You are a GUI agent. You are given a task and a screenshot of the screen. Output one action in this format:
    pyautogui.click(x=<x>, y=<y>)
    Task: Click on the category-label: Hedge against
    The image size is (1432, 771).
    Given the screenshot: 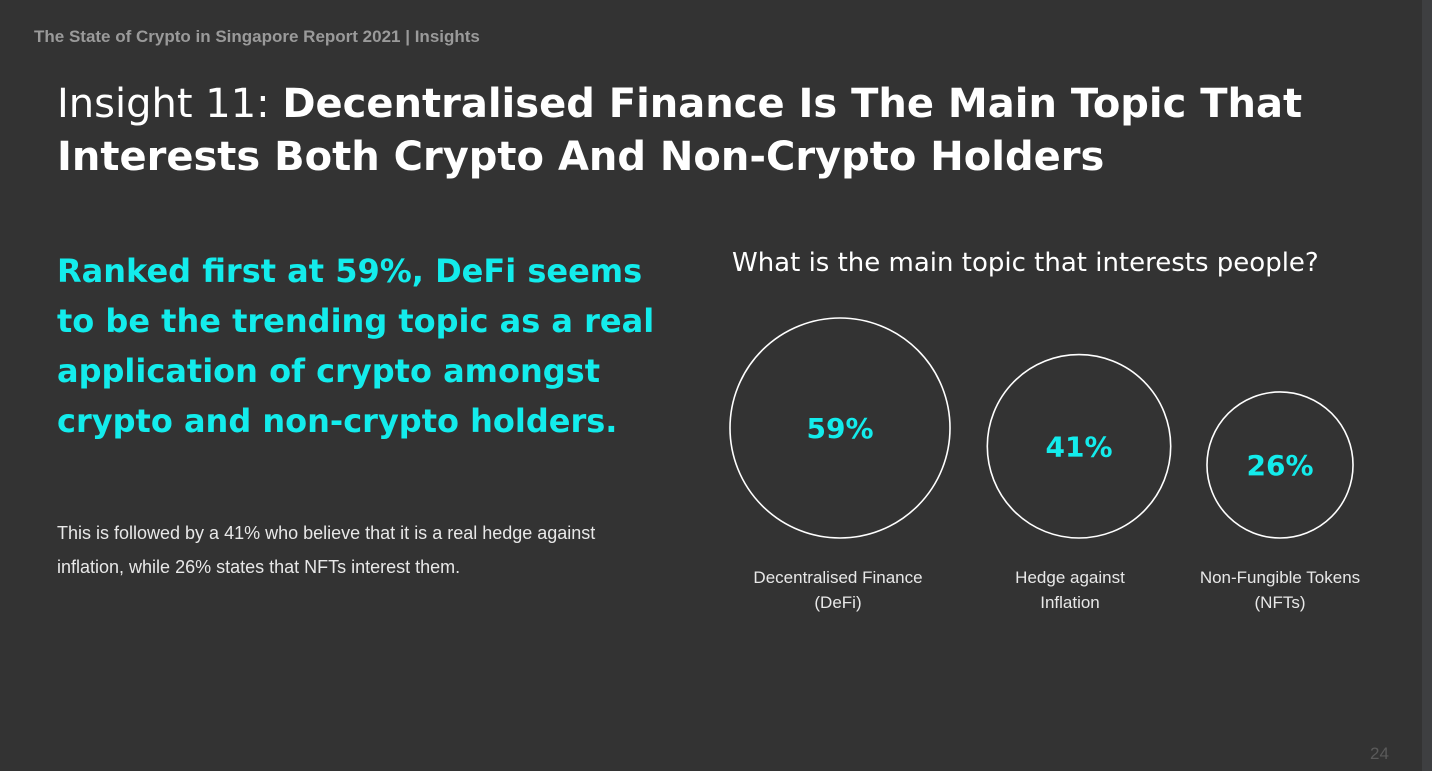 What is the action you would take?
    pyautogui.click(x=1070, y=577)
    